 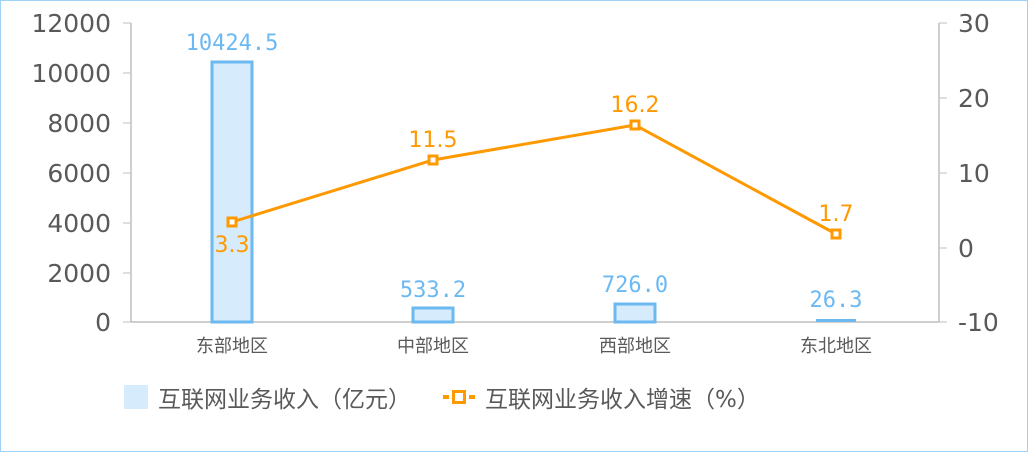 What do you see at coordinates (433, 290) in the screenshot?
I see `bar-value-label: 533.2` at bounding box center [433, 290].